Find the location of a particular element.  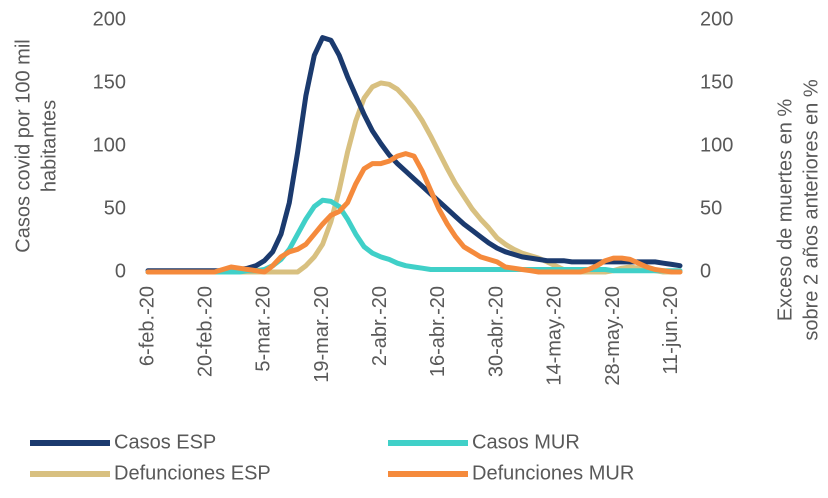

x-tick-label: 20-feb.-20 is located at coordinates (205, 331).